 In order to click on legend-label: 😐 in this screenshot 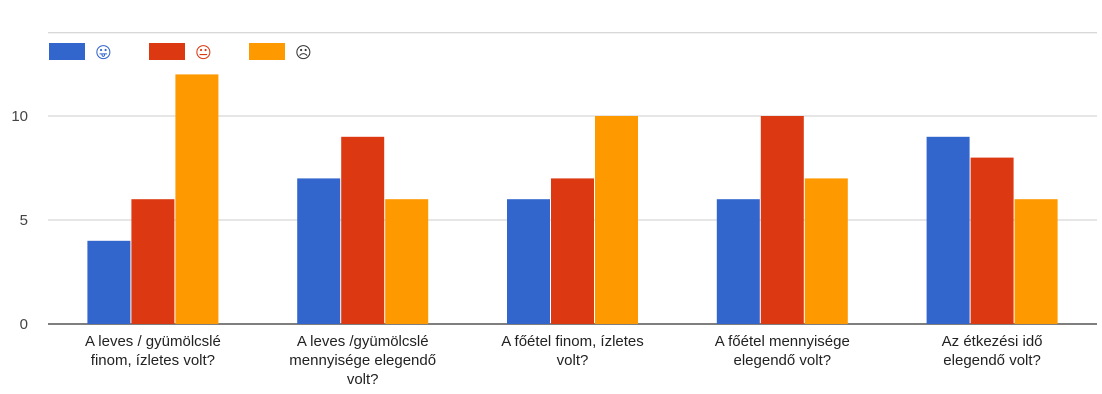, I will do `click(203, 52)`.